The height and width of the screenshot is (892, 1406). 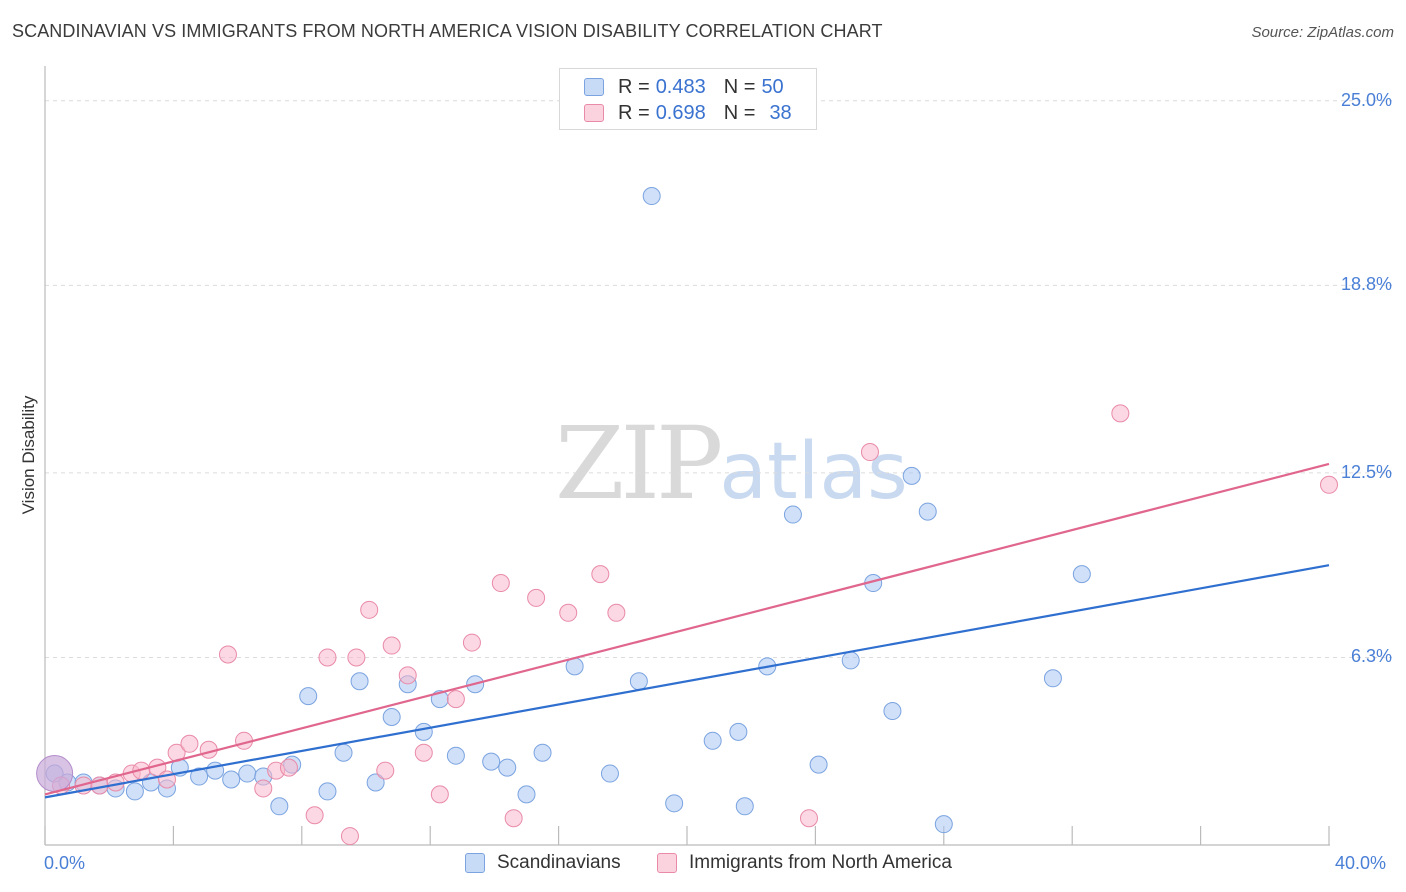 I want to click on legend-r-value: 0.483, so click(x=680, y=86).